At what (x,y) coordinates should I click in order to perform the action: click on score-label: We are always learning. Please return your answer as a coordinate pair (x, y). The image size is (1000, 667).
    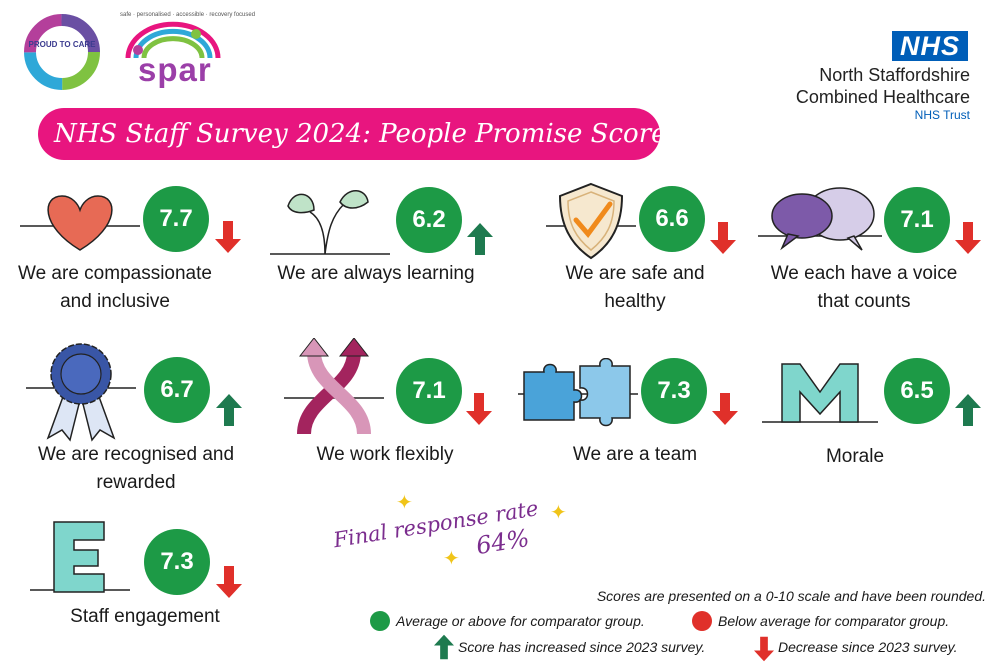
    Looking at the image, I should click on (376, 273).